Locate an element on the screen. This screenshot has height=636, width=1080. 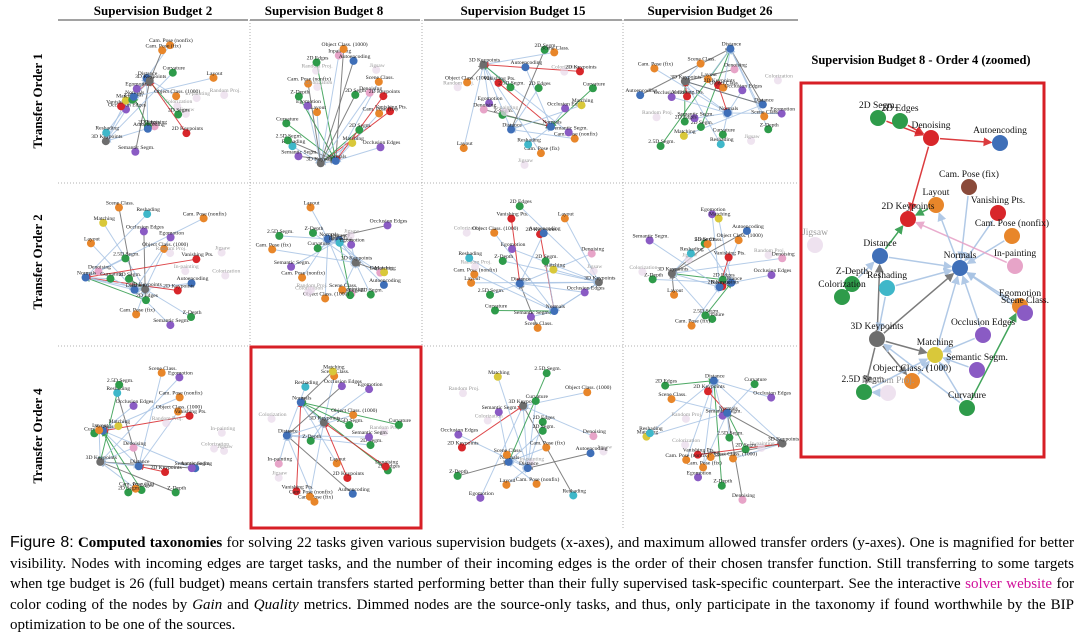
node-label: Distance is located at coordinates (140, 462).